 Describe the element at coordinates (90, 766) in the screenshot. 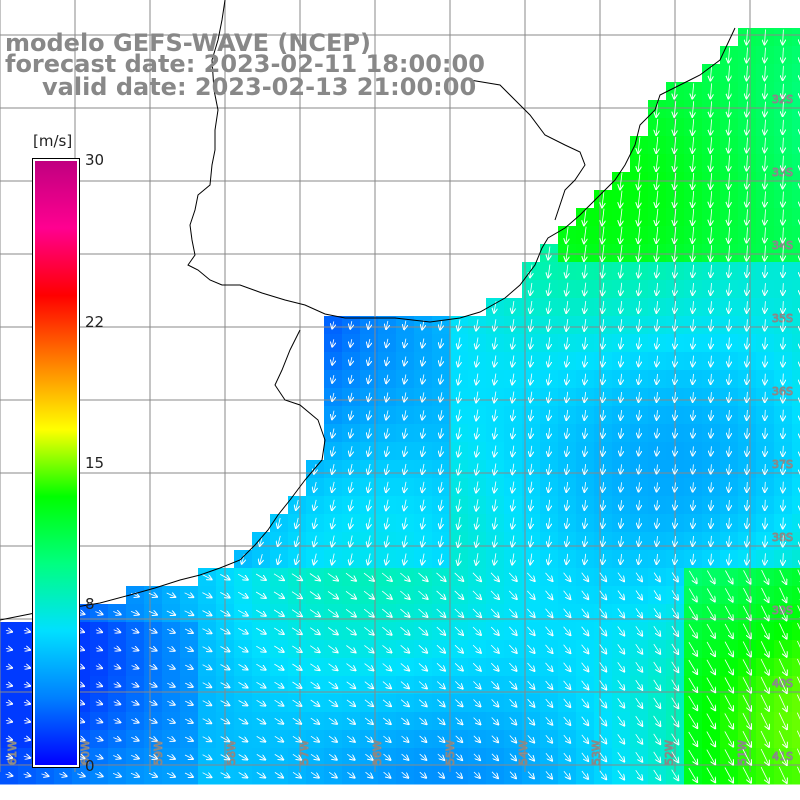

I see `colorbar-tick-label: 0` at that location.